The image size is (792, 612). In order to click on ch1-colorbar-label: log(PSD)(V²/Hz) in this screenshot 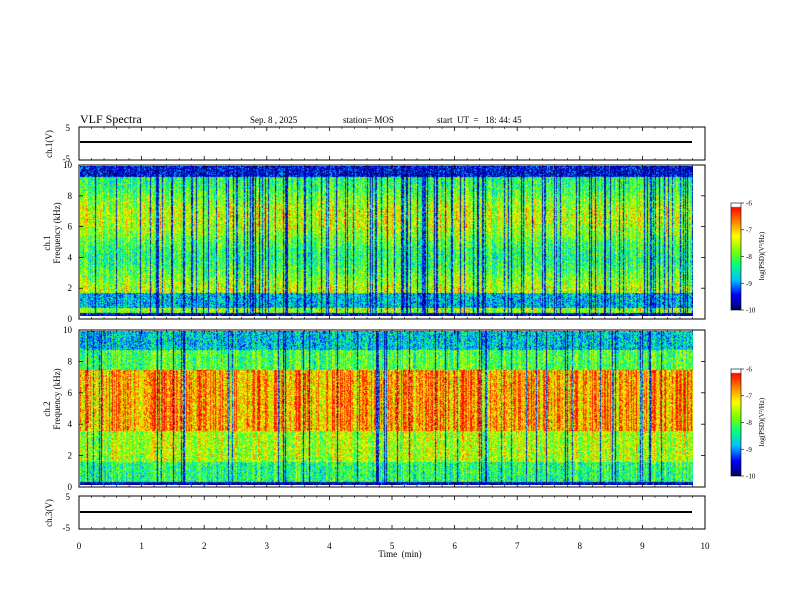, I will do `click(762, 255)`.